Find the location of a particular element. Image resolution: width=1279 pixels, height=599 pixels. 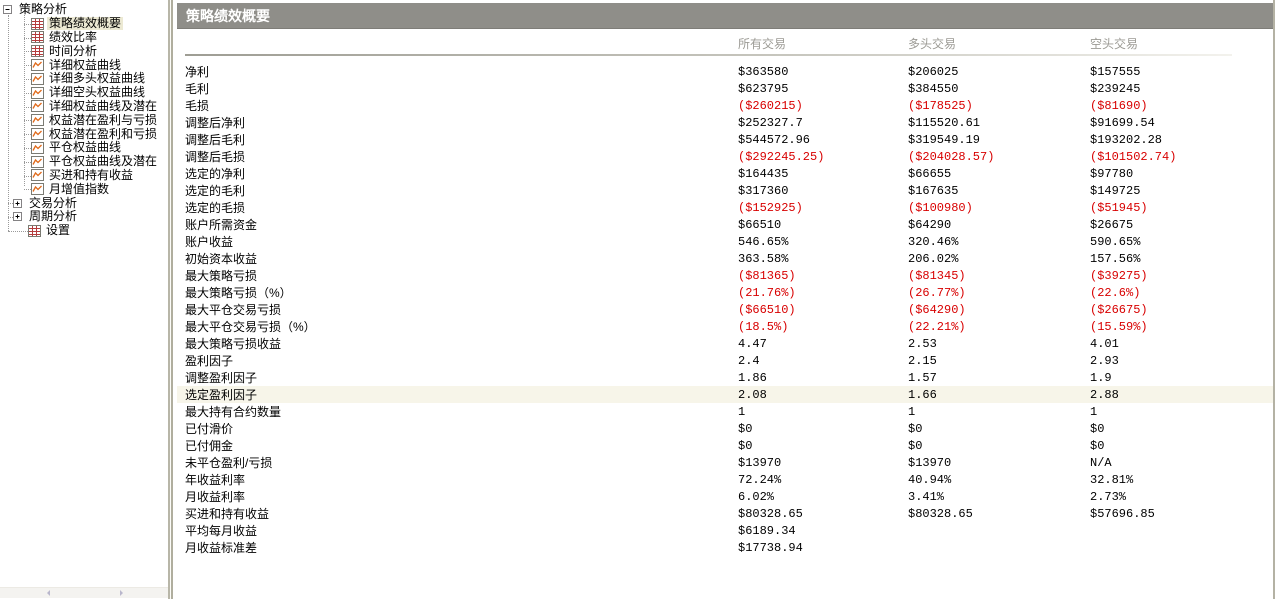

sidebar-item-2: 绩效比率 is located at coordinates (84, 37).